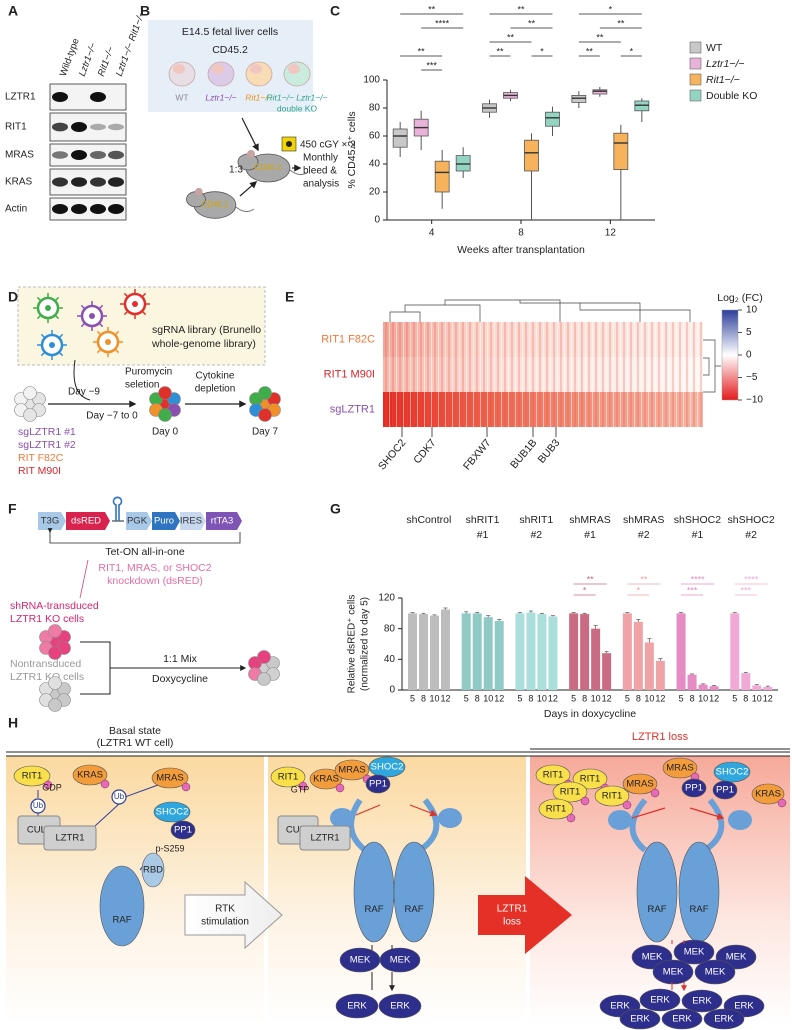 The width and height of the screenshot is (792, 1030). What do you see at coordinates (549, 451) in the screenshot?
I see `gene-label: BUB3` at bounding box center [549, 451].